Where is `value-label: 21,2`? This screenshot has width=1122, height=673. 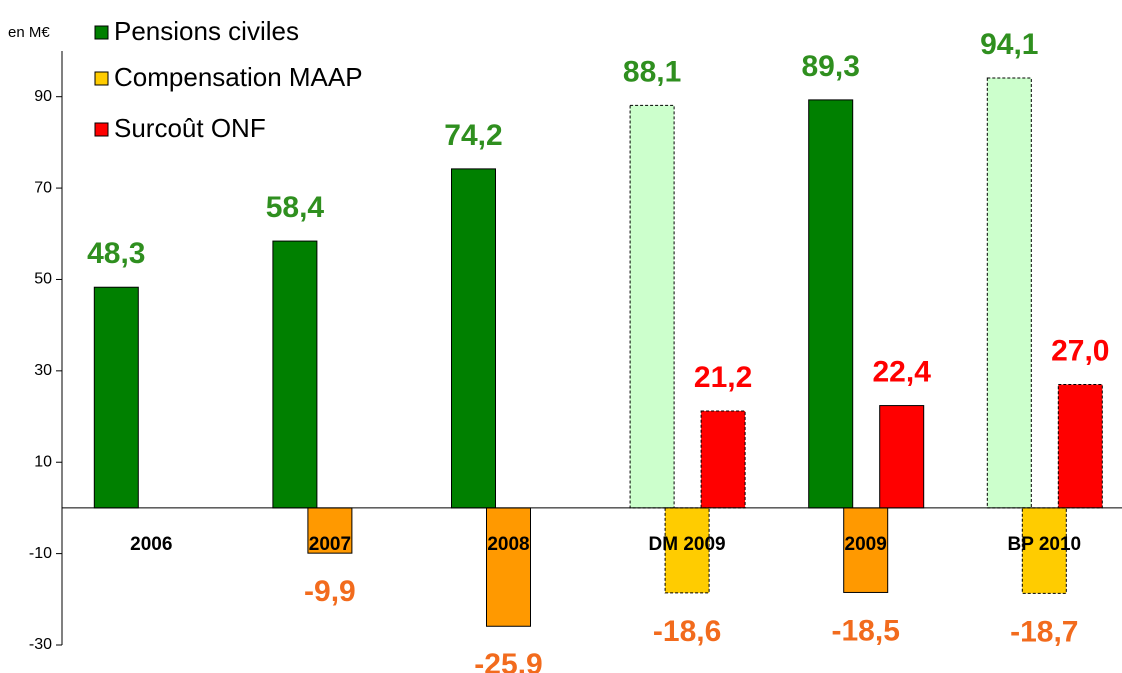
value-label: 21,2 is located at coordinates (723, 377).